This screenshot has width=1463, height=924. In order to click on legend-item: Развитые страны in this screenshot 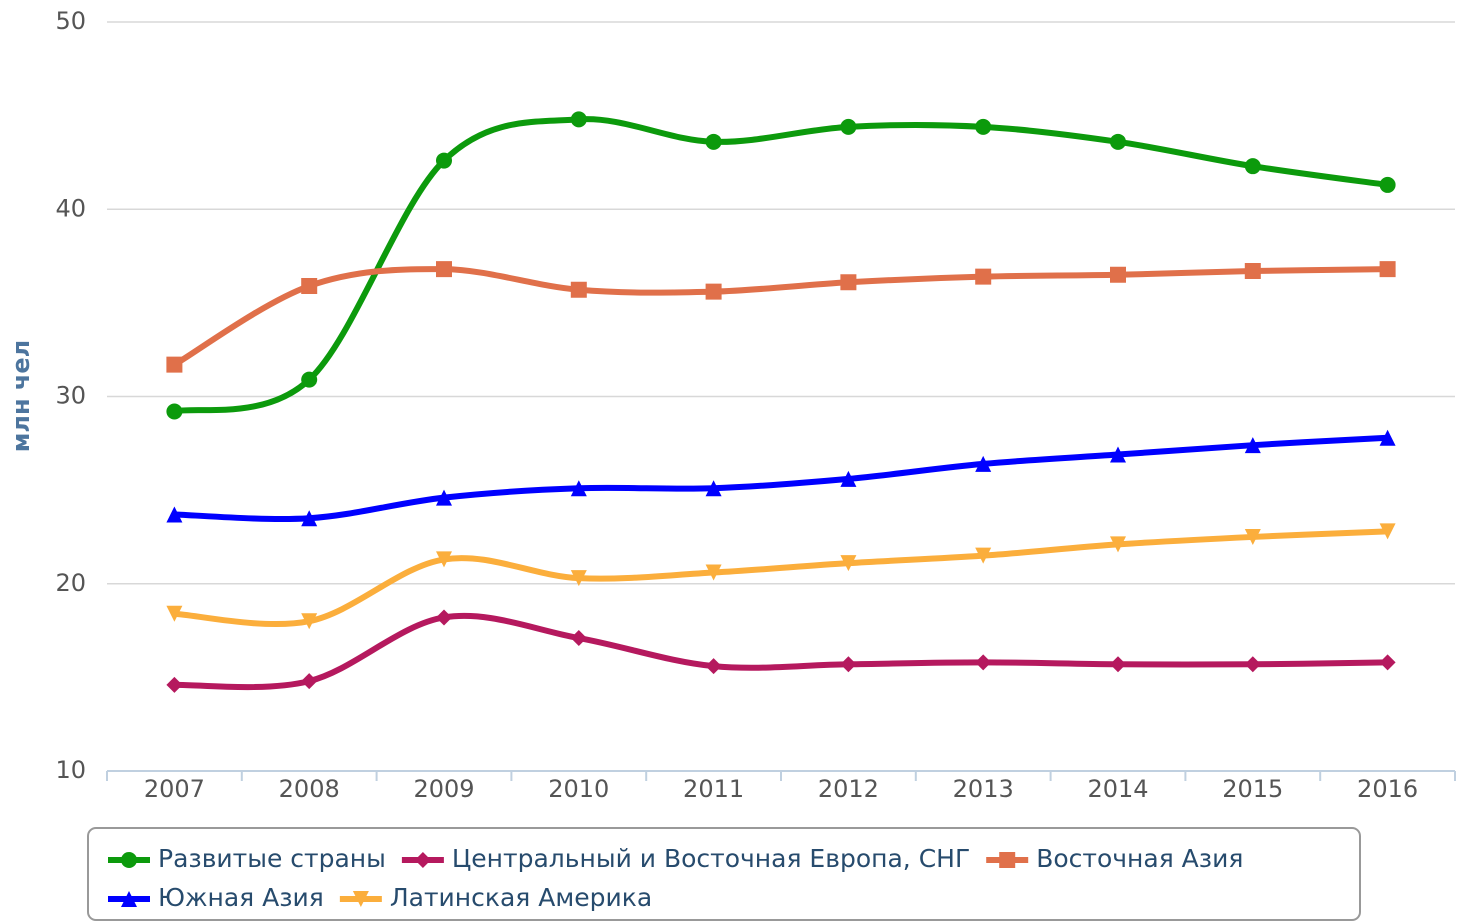, I will do `click(247, 858)`.